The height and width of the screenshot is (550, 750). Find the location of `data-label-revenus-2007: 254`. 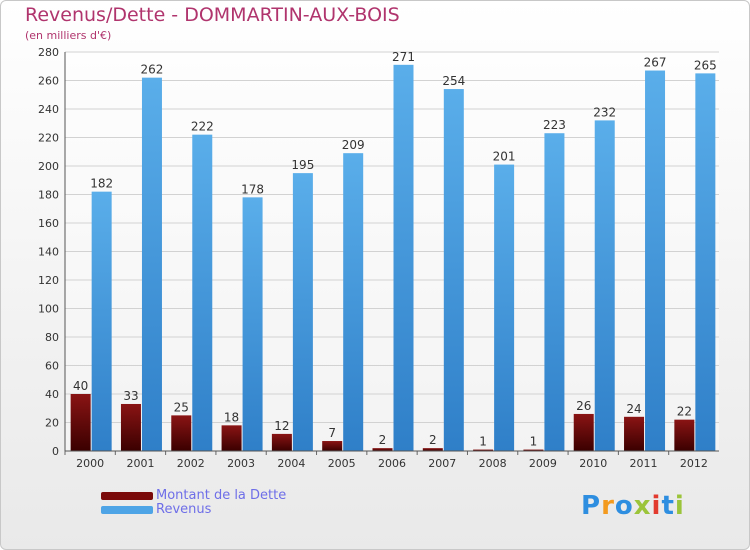

data-label-revenus-2007: 254 is located at coordinates (453, 81).